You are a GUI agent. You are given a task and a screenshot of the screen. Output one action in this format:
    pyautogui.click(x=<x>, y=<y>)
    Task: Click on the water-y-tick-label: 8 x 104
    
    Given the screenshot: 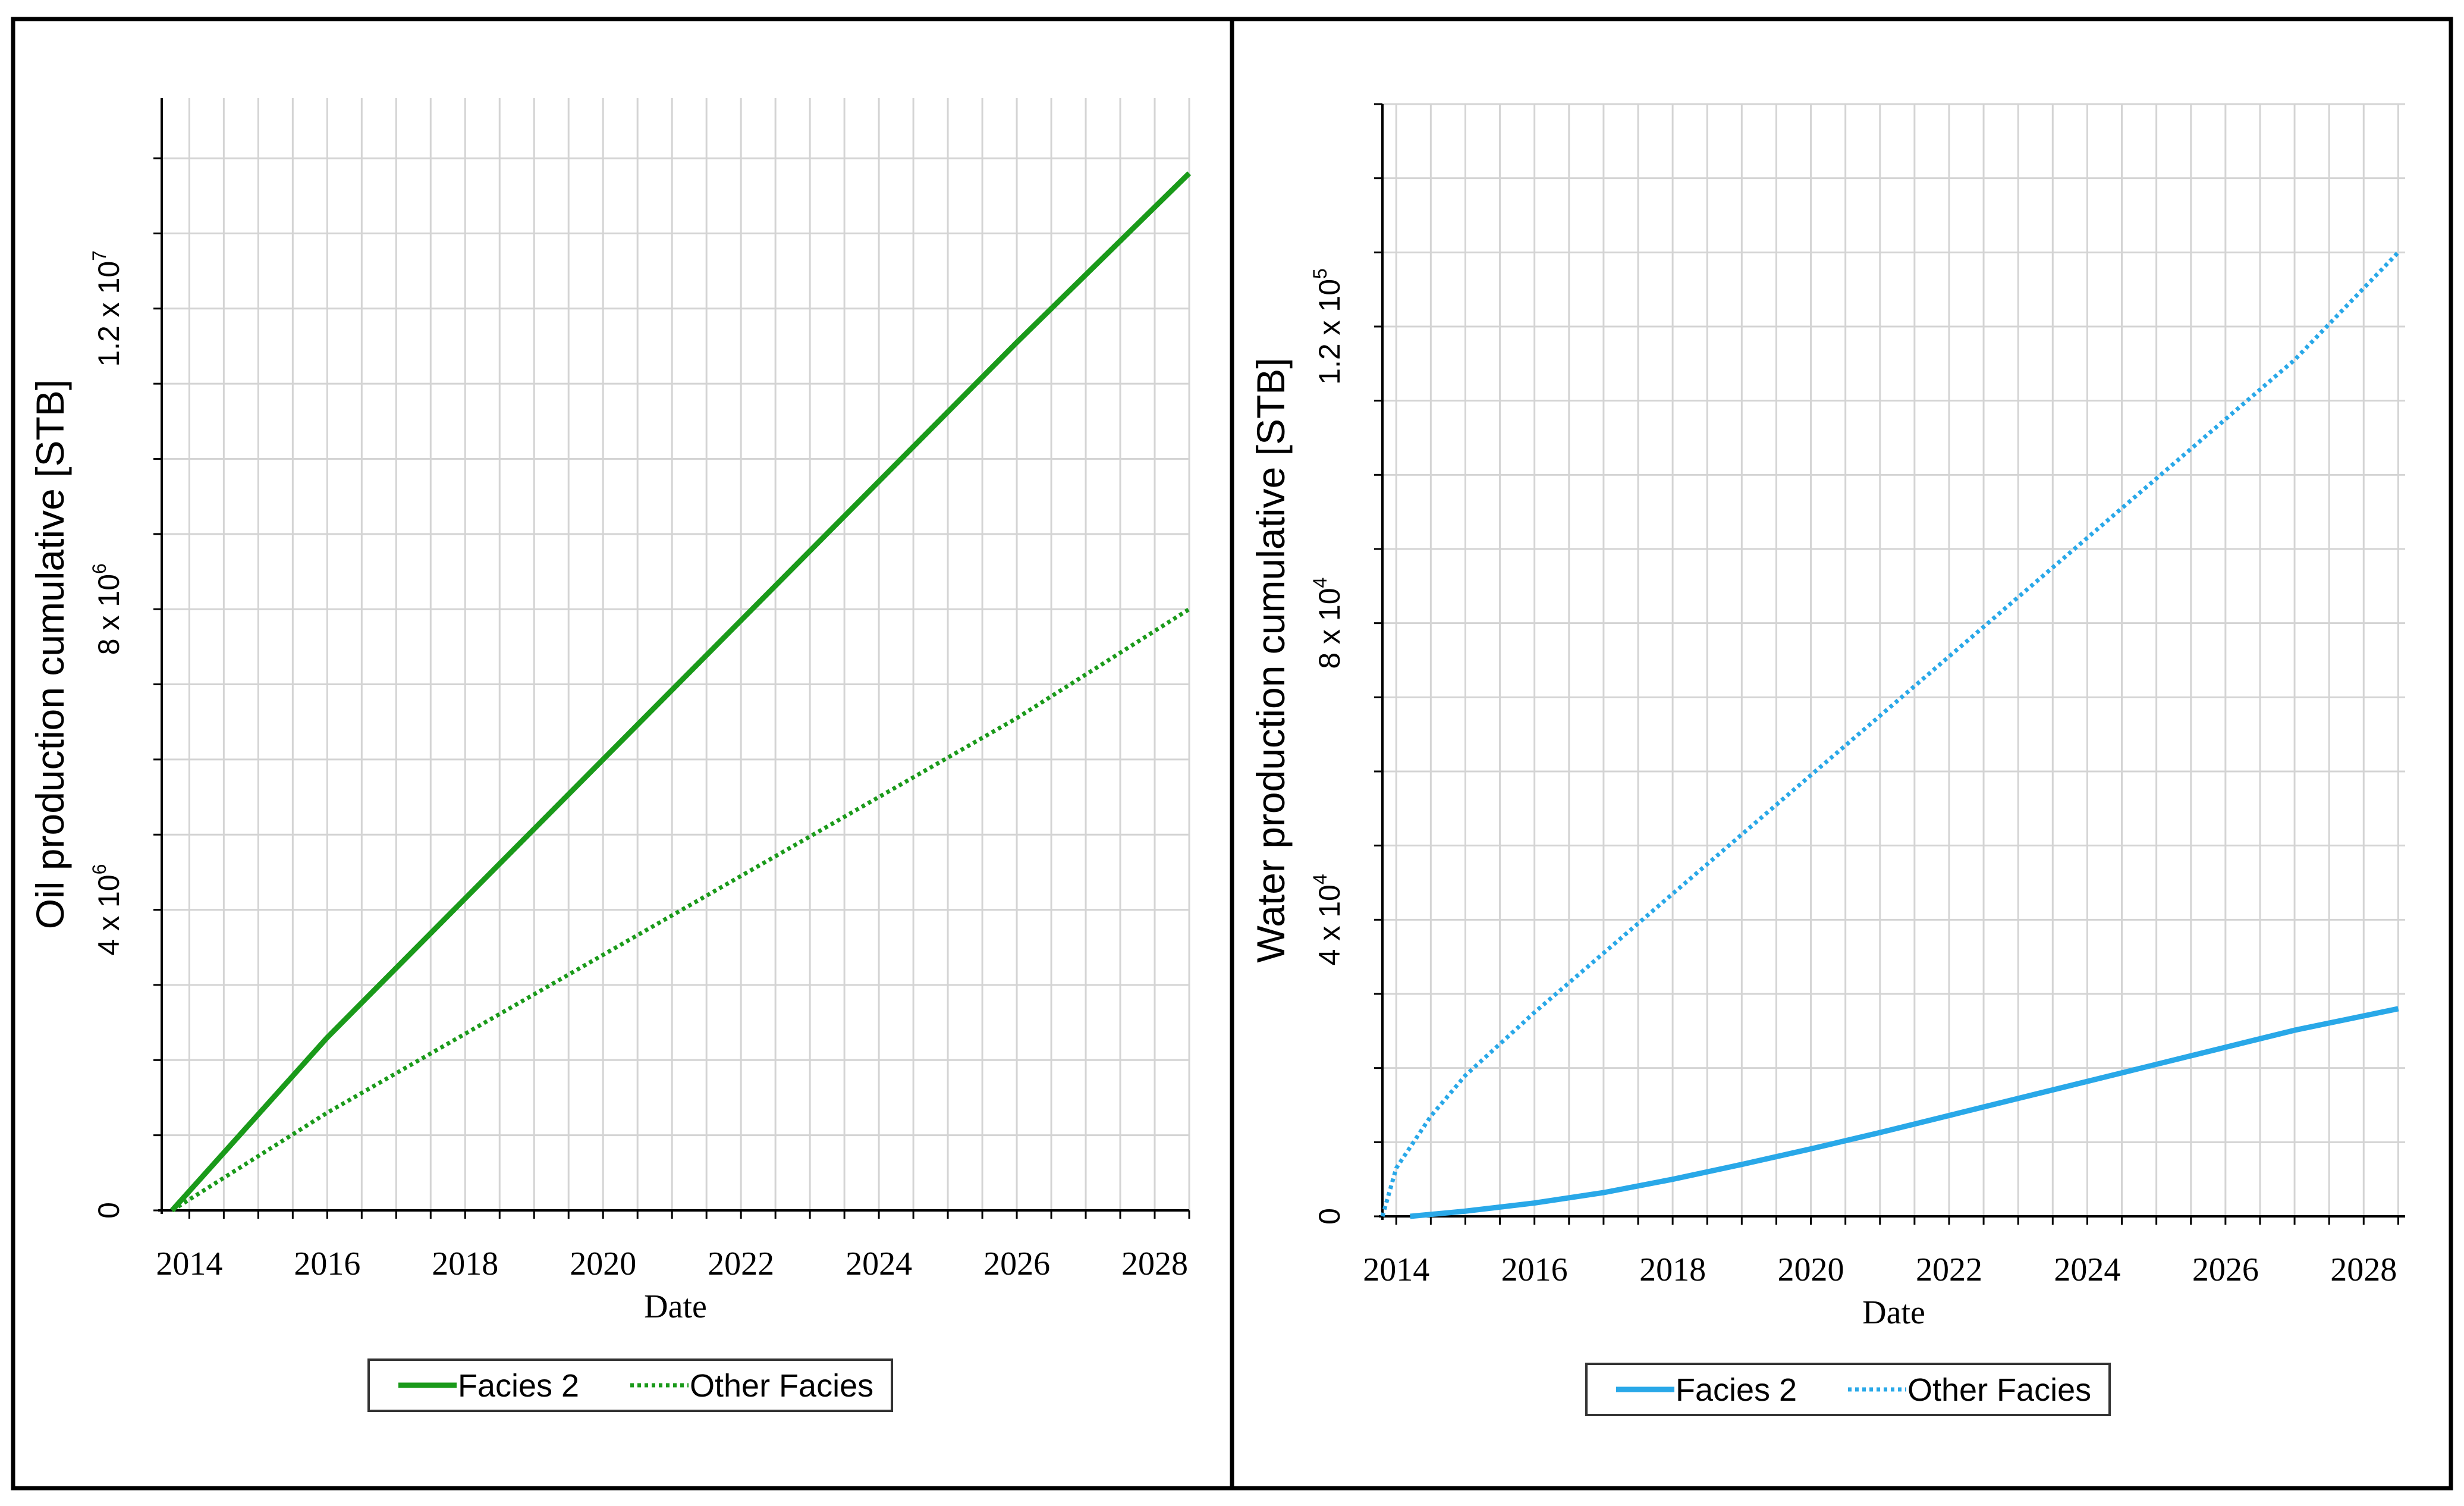 What is the action you would take?
    pyautogui.click(x=1328, y=623)
    